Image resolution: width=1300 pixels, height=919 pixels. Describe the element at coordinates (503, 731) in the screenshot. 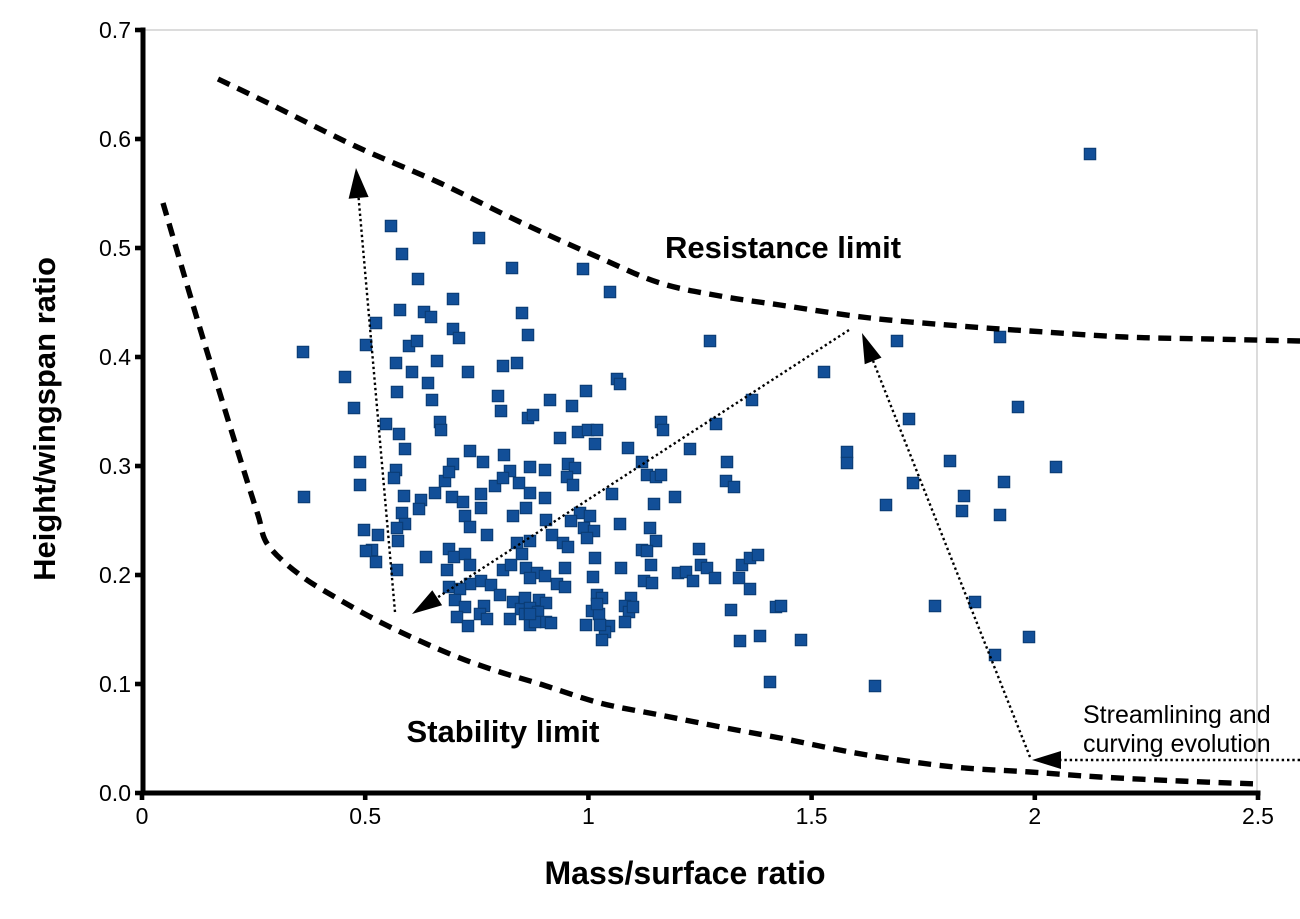

I see `svg-text: Stability limit` at that location.